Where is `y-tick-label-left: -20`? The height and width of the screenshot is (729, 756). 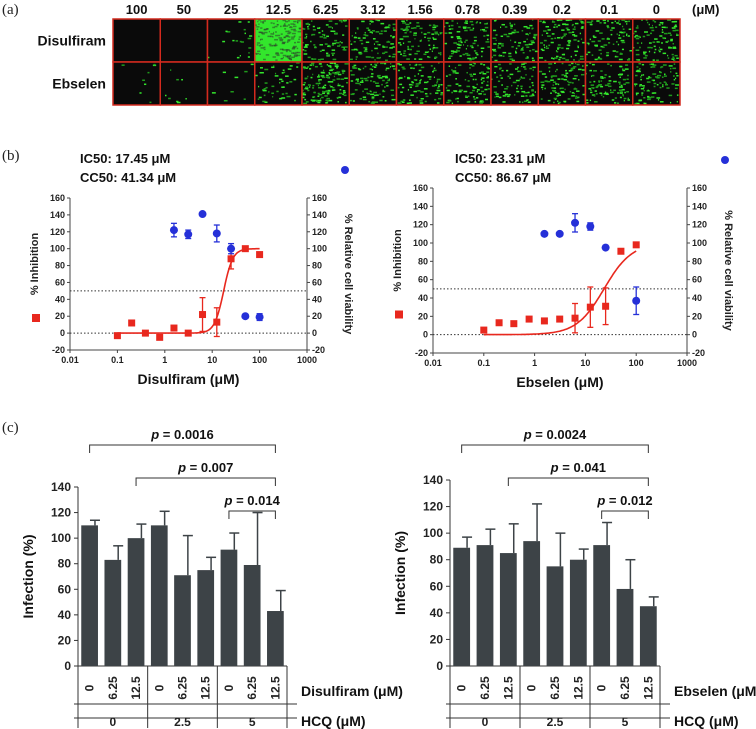 y-tick-label-left: -20 is located at coordinates (421, 353).